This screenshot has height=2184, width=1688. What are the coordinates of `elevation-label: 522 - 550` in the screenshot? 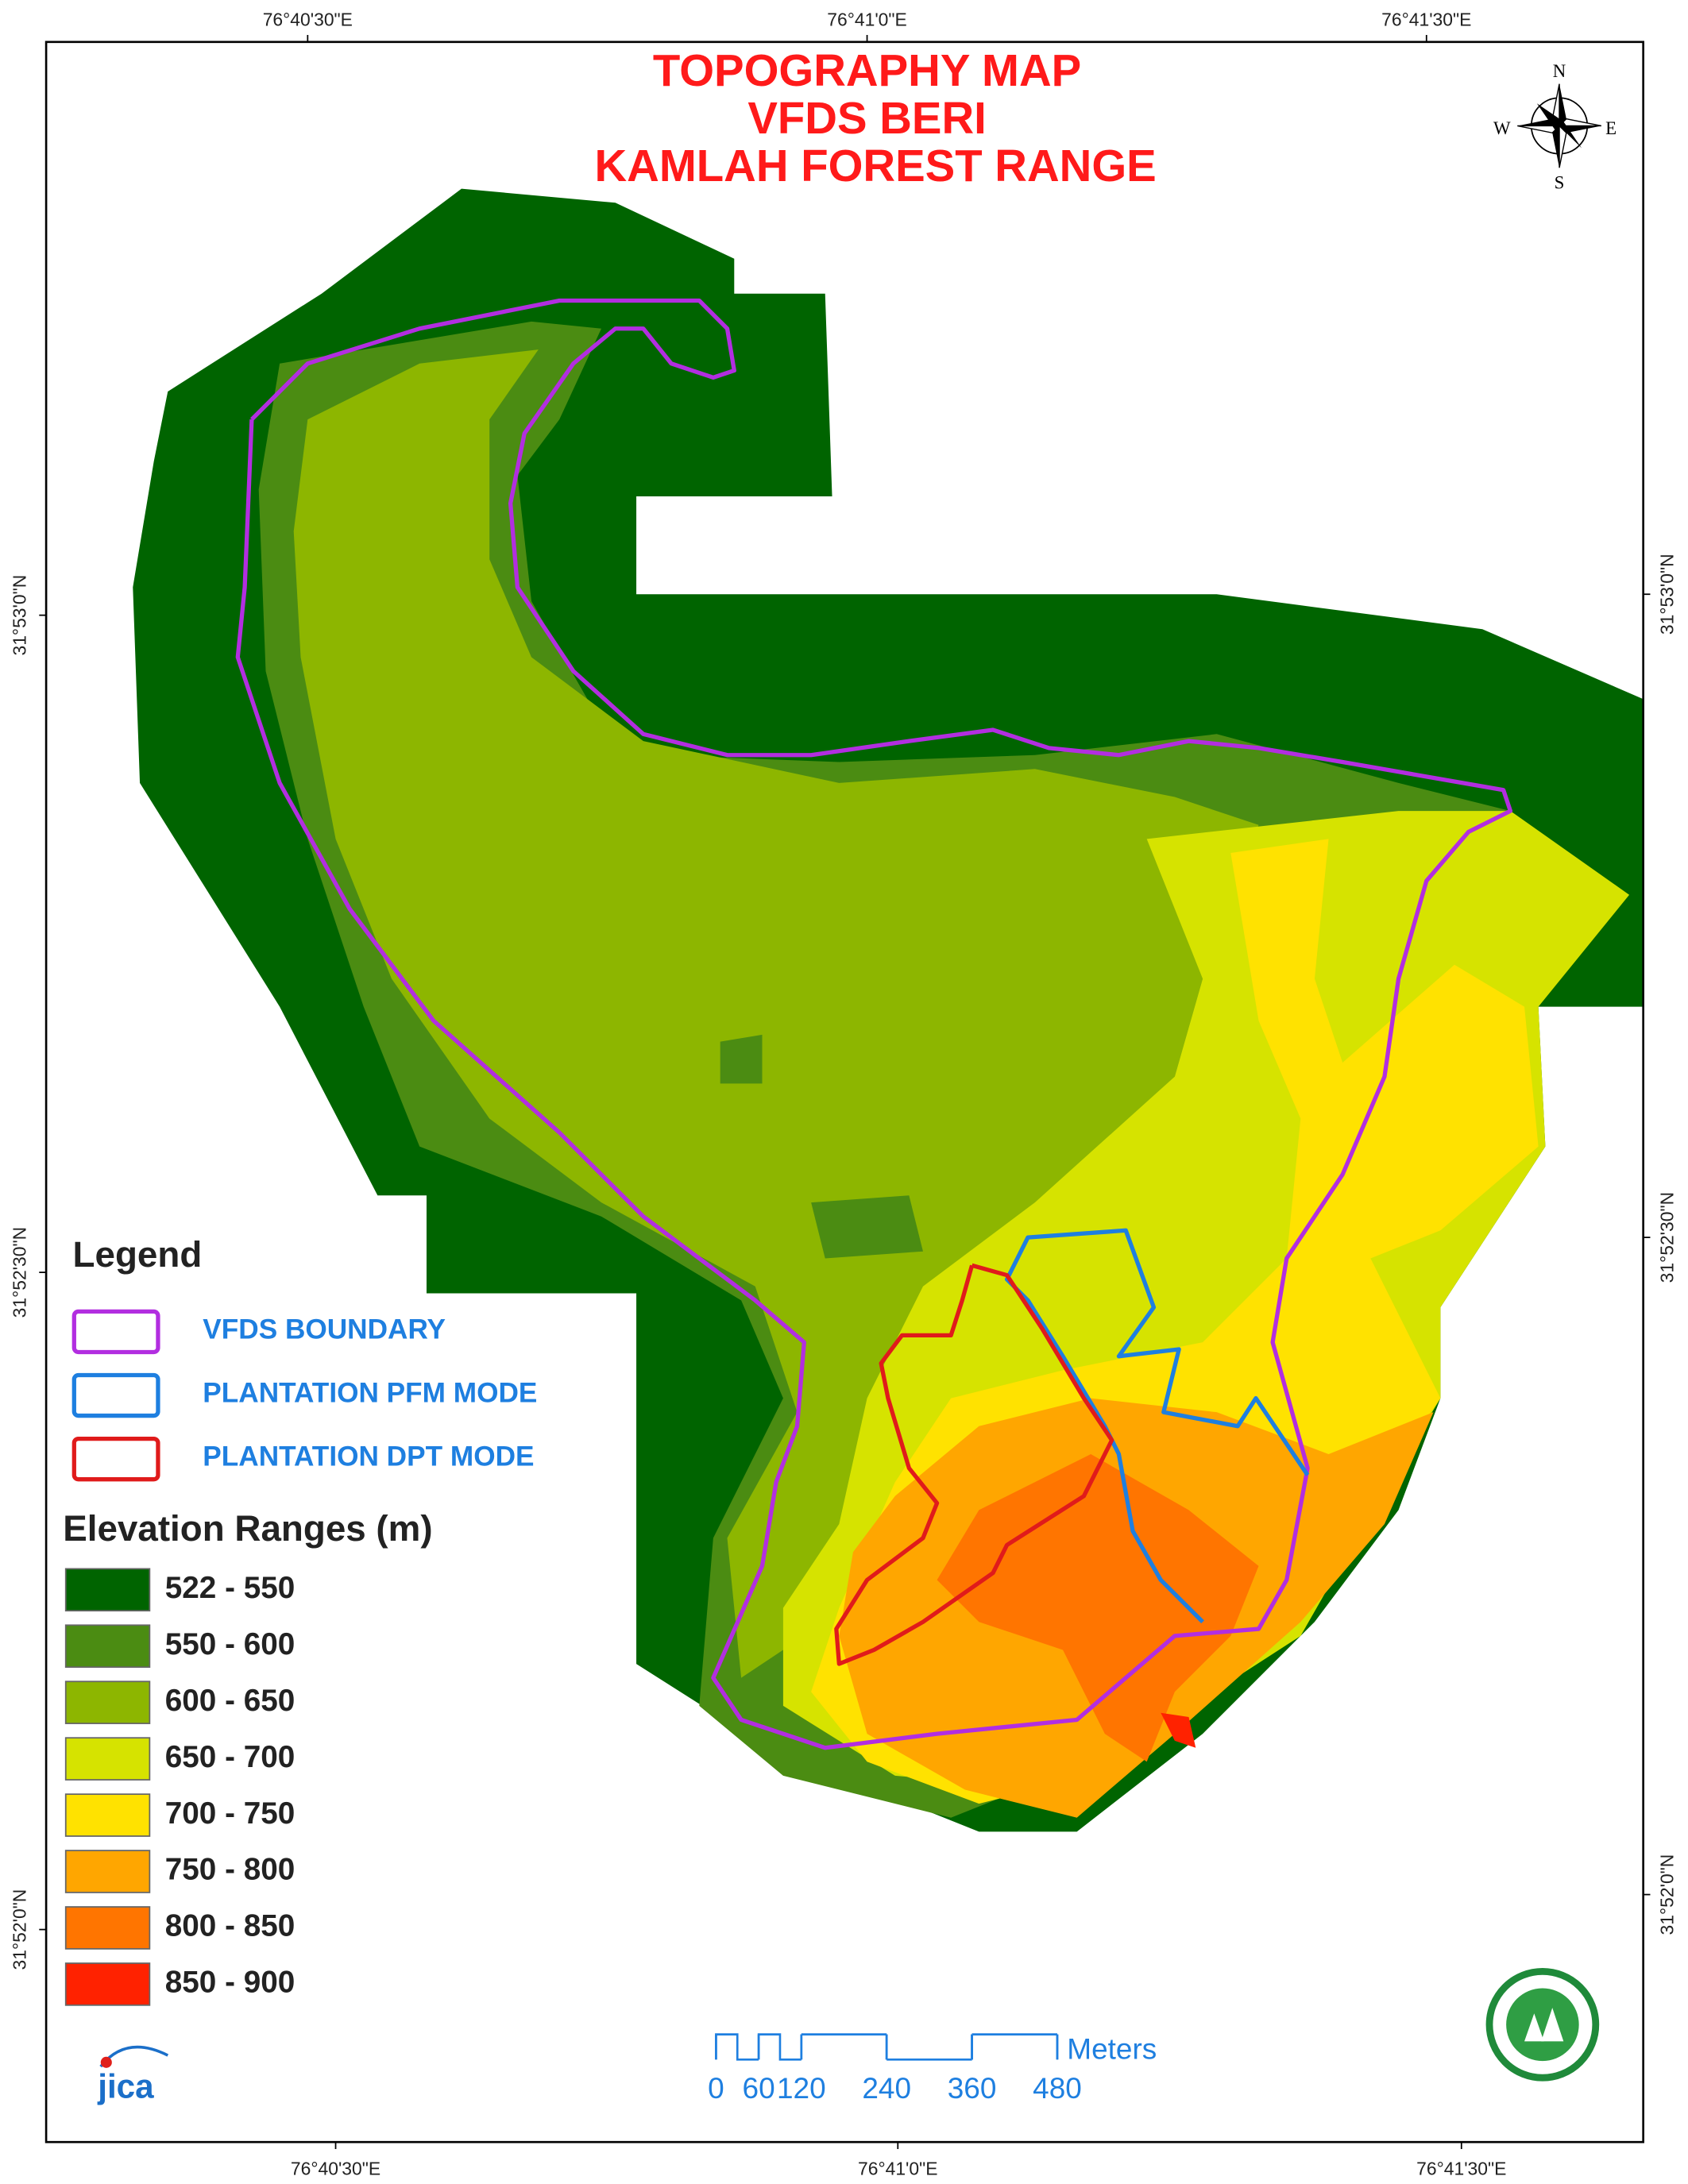 It's located at (230, 1588).